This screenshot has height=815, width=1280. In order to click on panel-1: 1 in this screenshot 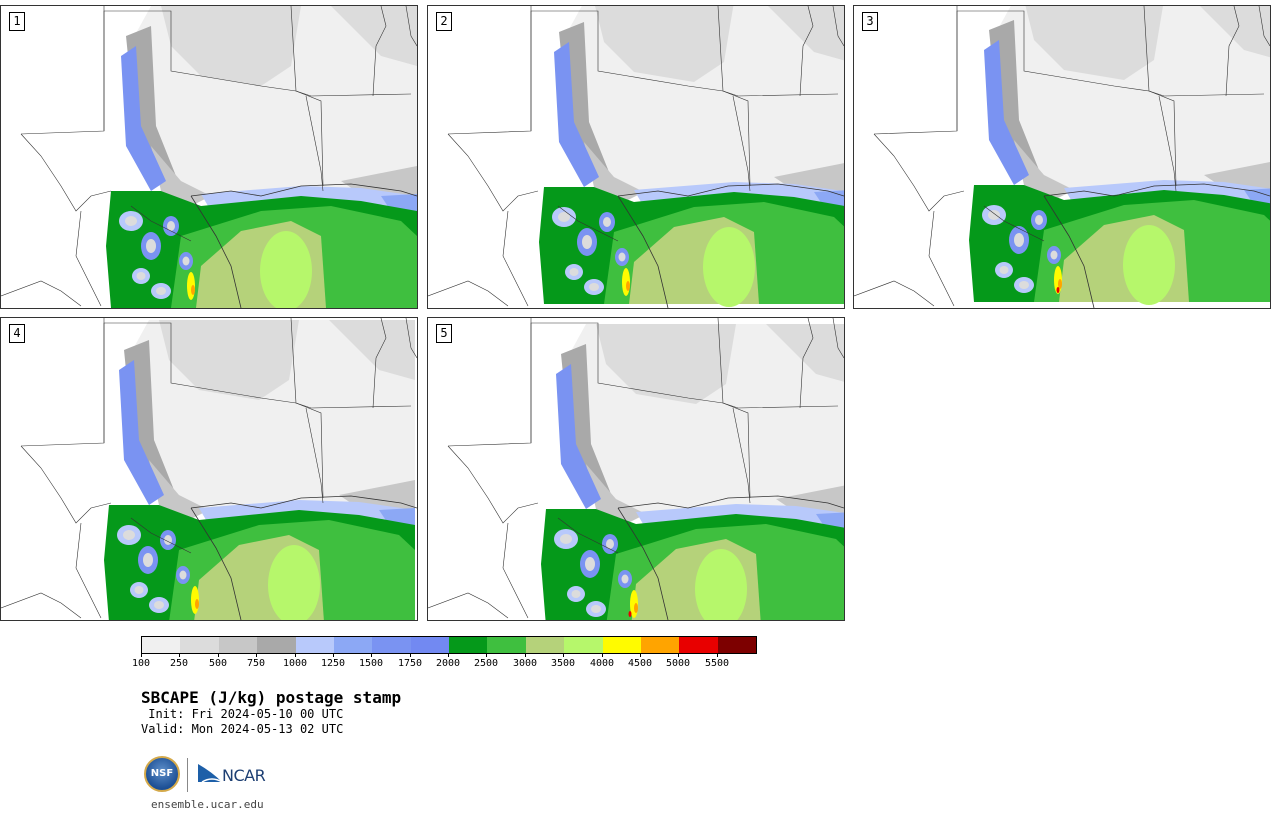, I will do `click(209, 157)`.